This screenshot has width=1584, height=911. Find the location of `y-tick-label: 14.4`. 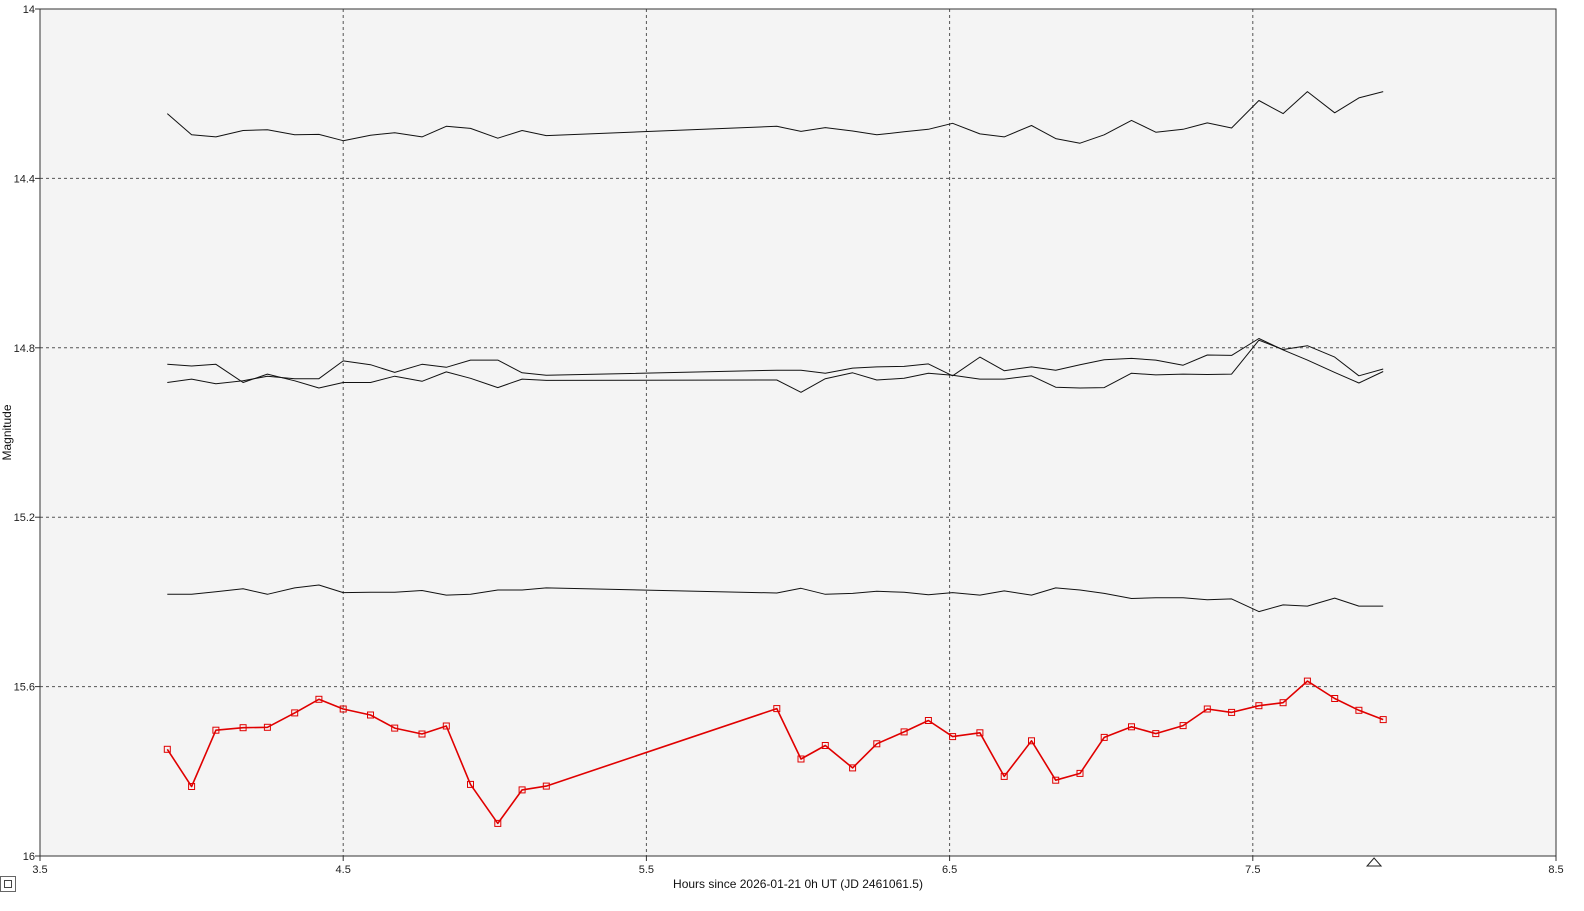

y-tick-label: 14.4 is located at coordinates (24, 179).